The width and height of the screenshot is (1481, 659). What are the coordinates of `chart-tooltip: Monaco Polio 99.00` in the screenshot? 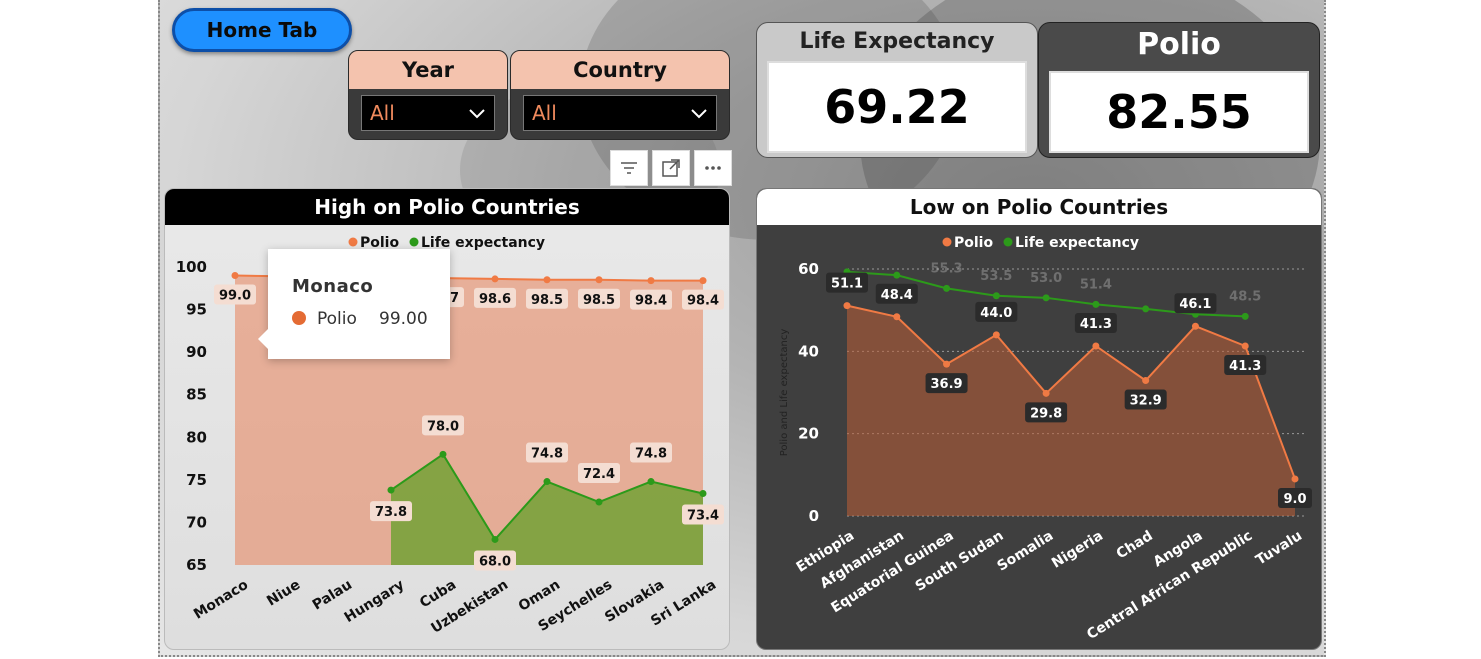 It's located at (354, 304).